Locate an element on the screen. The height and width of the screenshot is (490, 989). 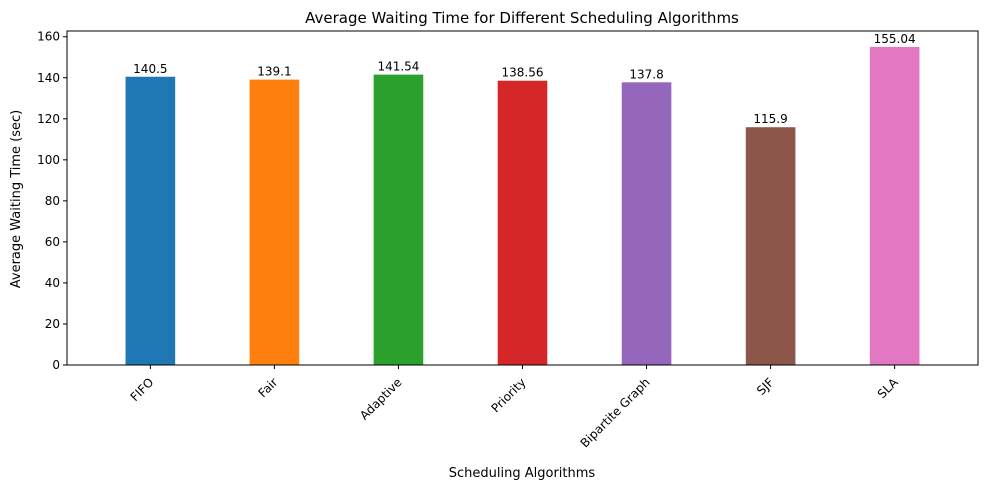
y-tick-label: 160 is located at coordinates (48, 37).